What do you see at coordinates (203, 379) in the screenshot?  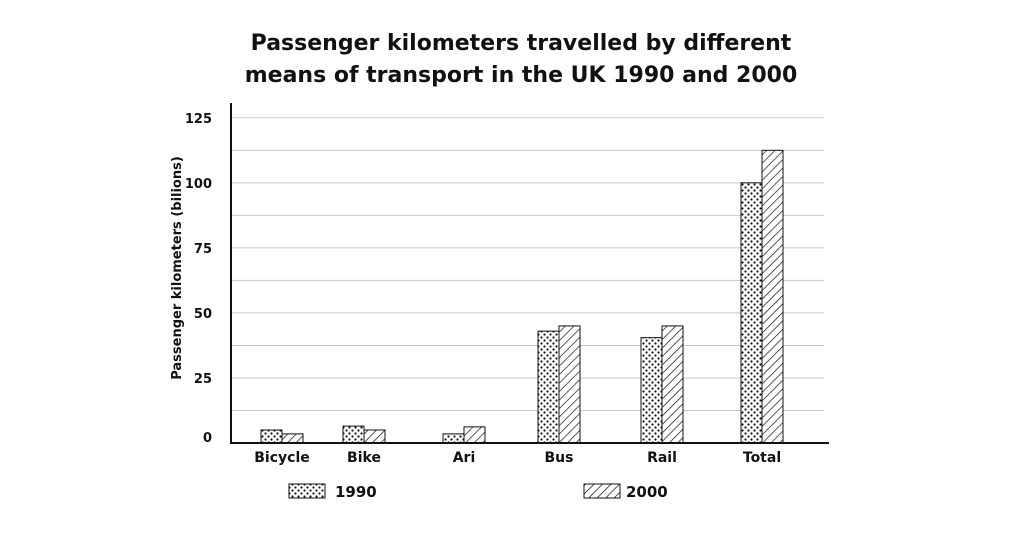 I see `y-tick-label: 25` at bounding box center [203, 379].